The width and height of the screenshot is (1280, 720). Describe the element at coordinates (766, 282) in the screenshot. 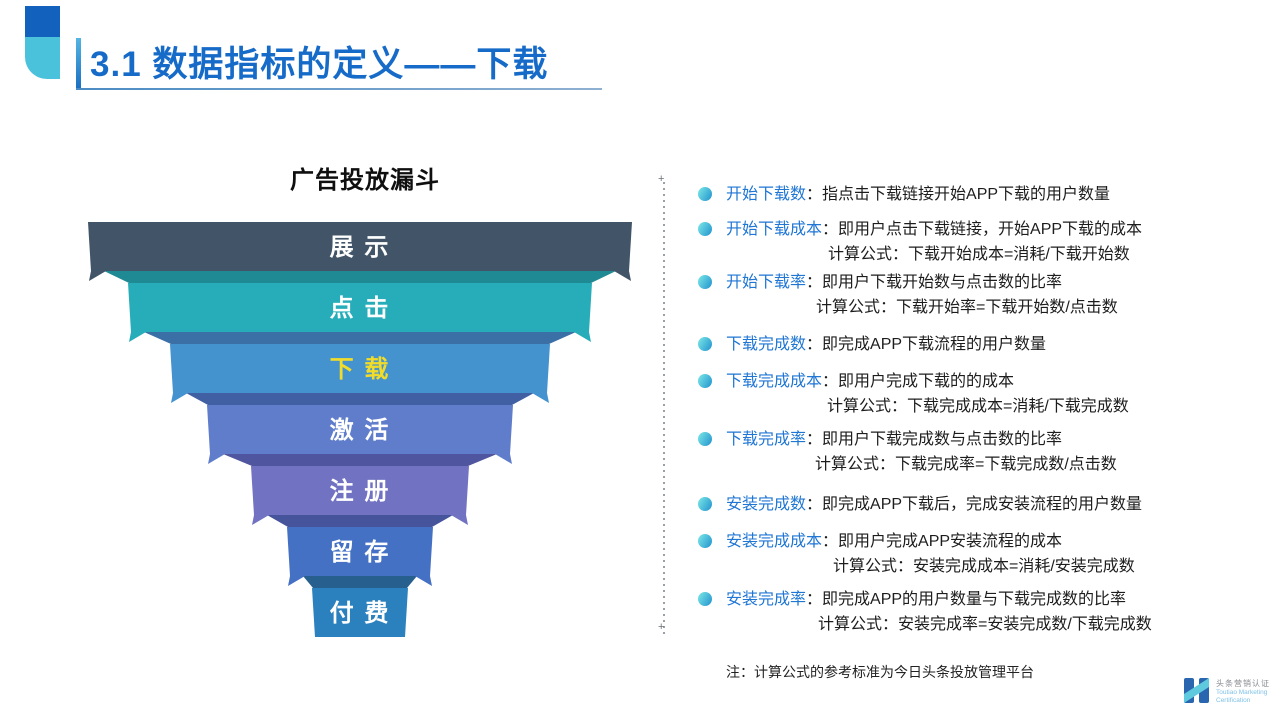

I see `metric-term: 开始下载率` at that location.